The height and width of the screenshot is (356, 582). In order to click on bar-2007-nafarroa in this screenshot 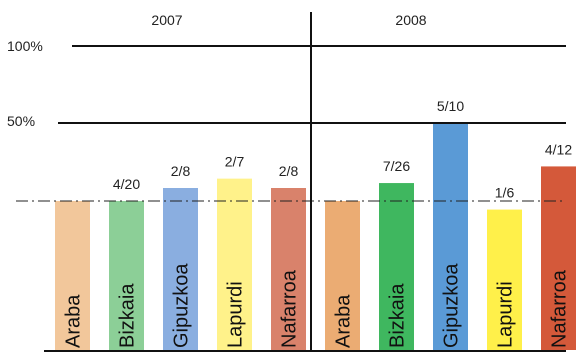, I will do `click(288, 269)`.